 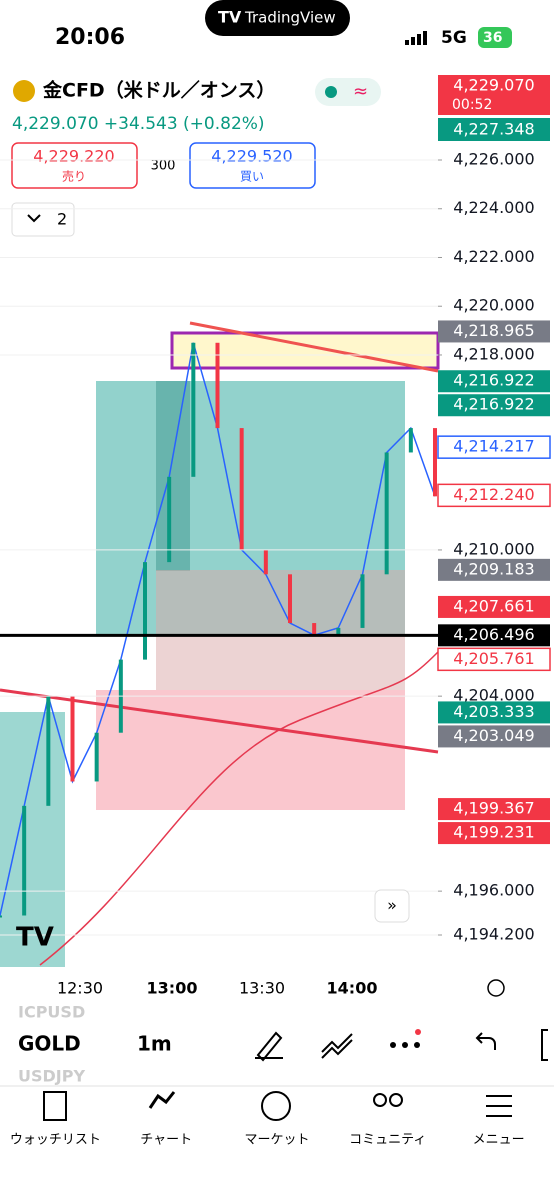 I want to click on more, so click(x=405, y=1038).